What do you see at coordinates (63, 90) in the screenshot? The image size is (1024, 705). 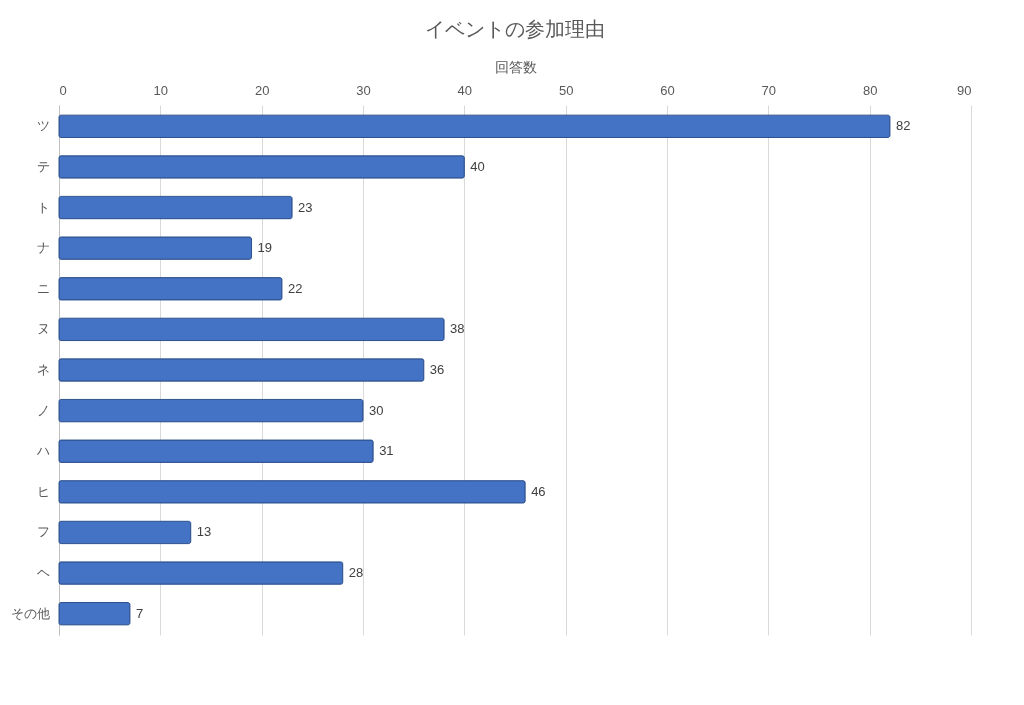 I see `x-tick-label: 0` at bounding box center [63, 90].